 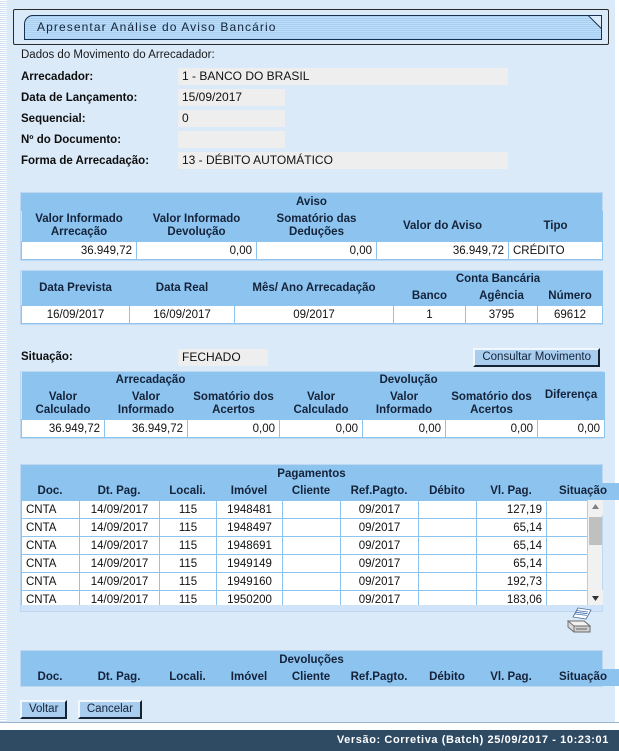 What do you see at coordinates (109, 709) in the screenshot?
I see `cancelar-button: Cancelar` at bounding box center [109, 709].